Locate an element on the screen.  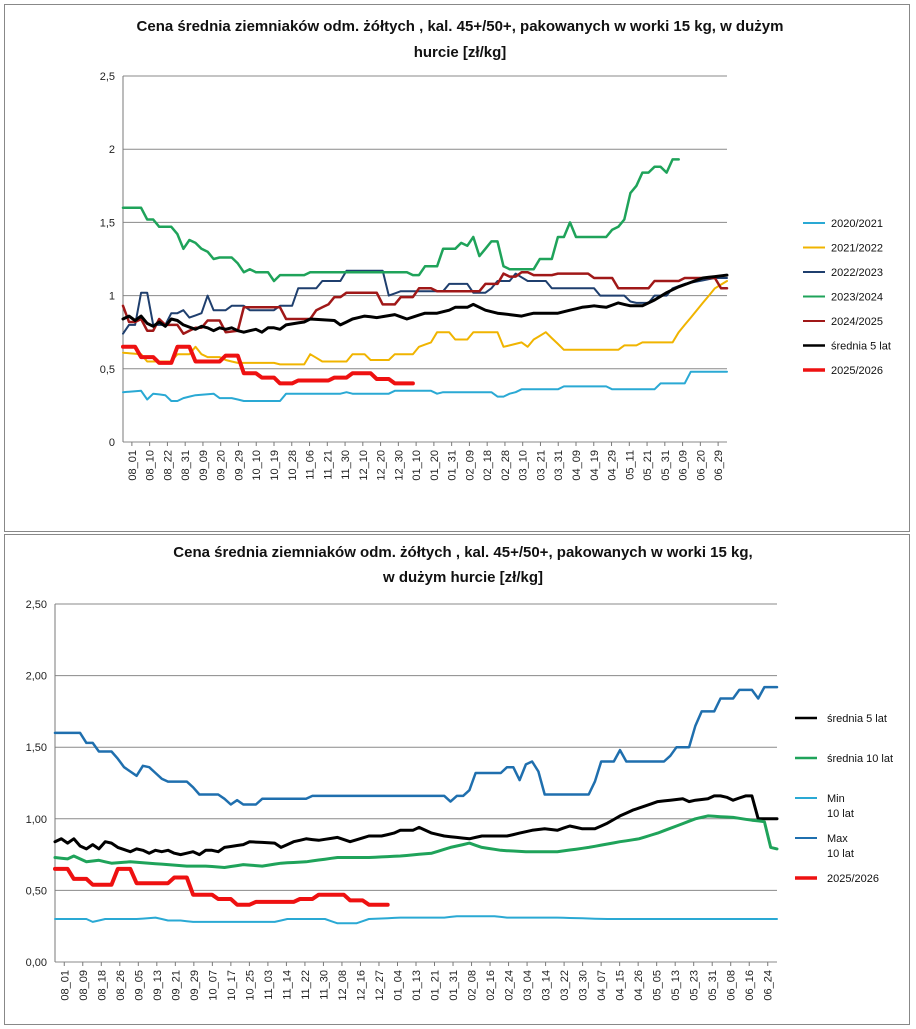
x-tick-label: 03_21 is located at coordinates (541, 465).